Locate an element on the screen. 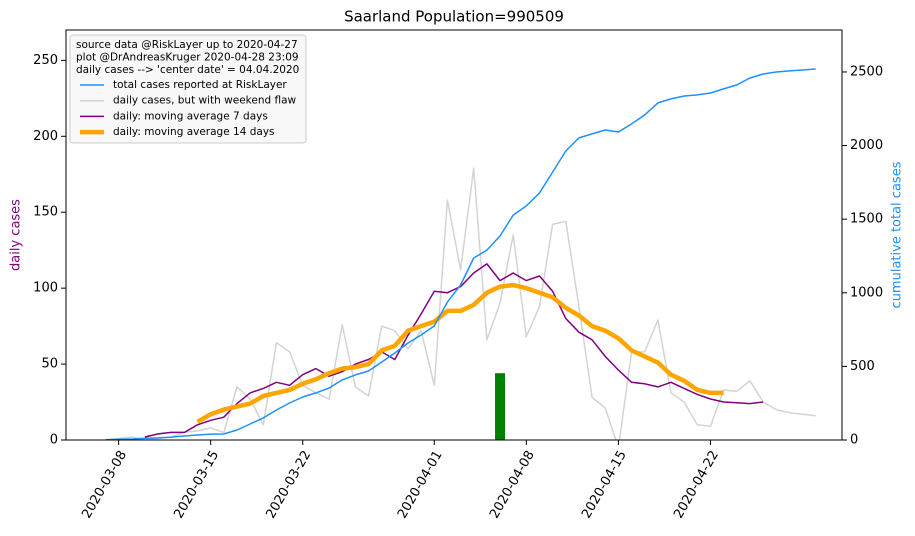 The height and width of the screenshot is (536, 915). legend-title: plot @DrAndreasKruger 2020-04-28 23:09 is located at coordinates (187, 58).